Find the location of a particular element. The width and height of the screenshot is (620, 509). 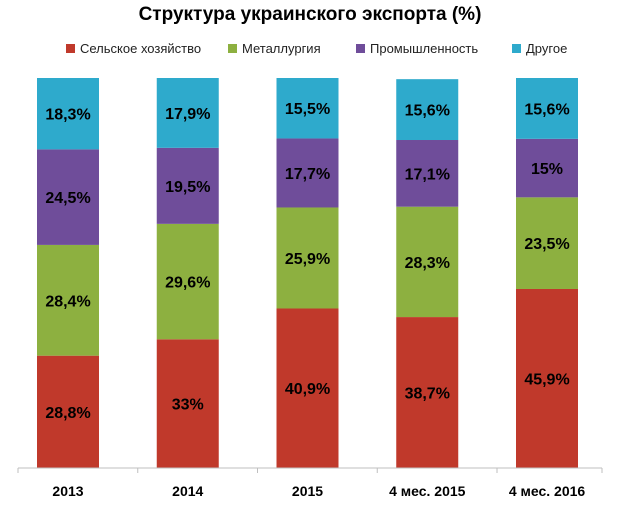

bar-value-label-4-1: 38,7% is located at coordinates (427, 394).